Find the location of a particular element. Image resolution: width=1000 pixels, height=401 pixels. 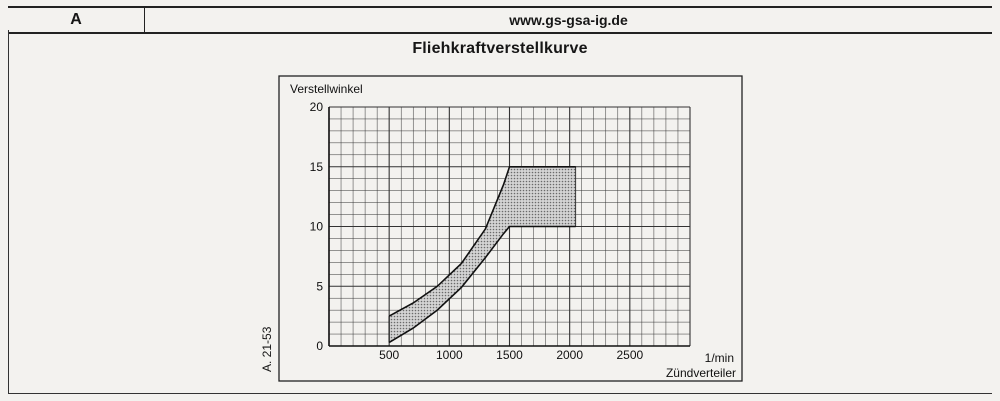

x-axis-label: Zündverteiler is located at coordinates (701, 373).